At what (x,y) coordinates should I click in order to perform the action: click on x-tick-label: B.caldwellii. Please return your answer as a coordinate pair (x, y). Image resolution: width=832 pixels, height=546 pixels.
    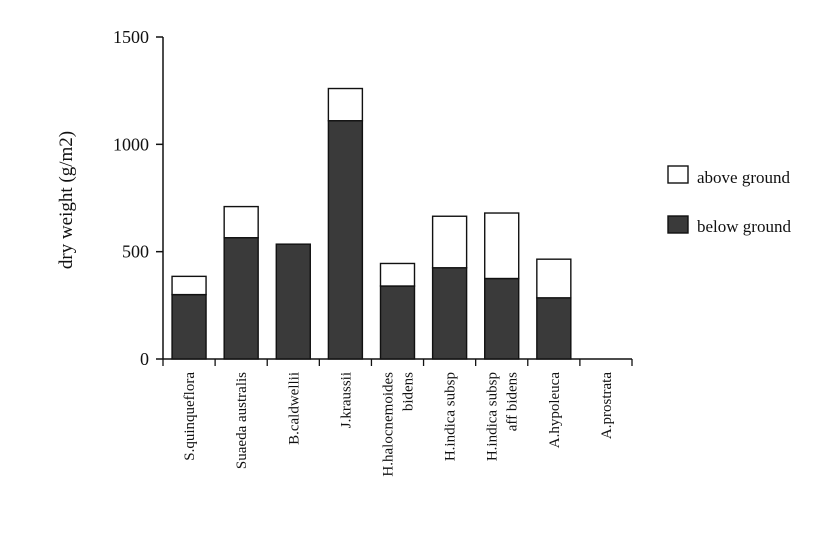
    Looking at the image, I should click on (294, 408).